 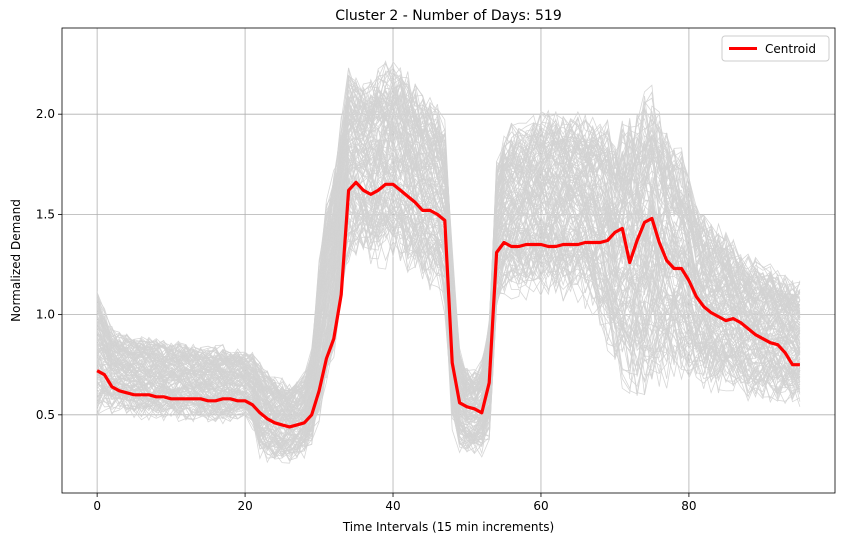 What do you see at coordinates (790, 49) in the screenshot?
I see `legend-label-centroid: Centroid` at bounding box center [790, 49].